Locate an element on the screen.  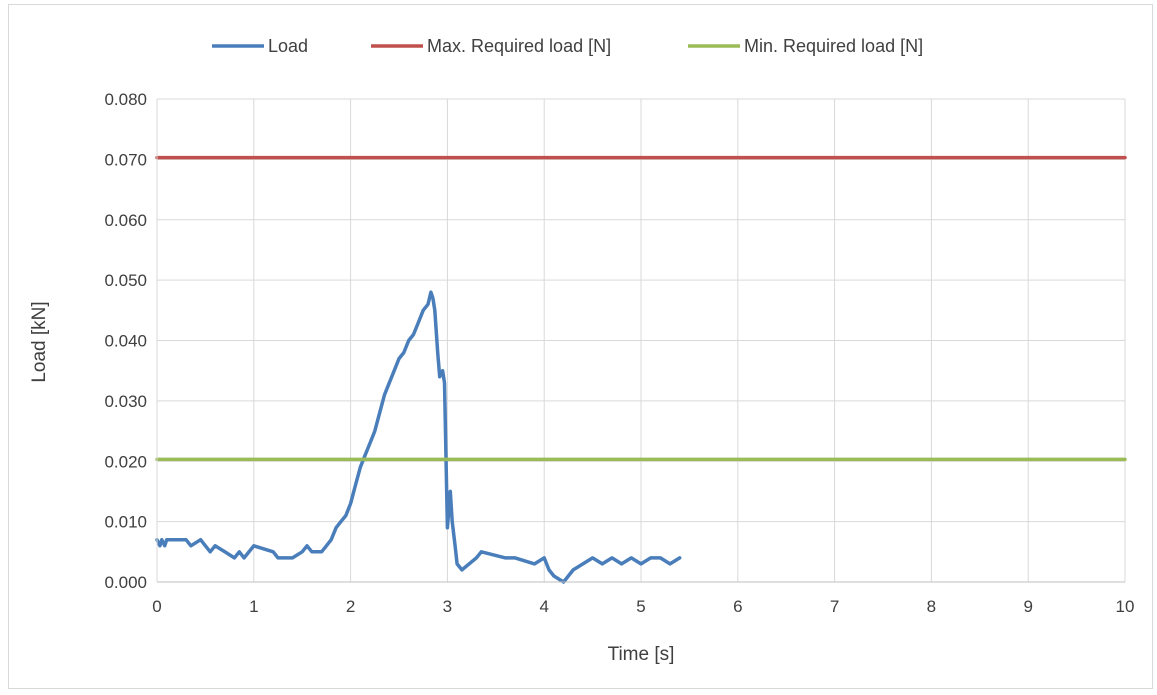
x-tick-label: 4 is located at coordinates (543, 606).